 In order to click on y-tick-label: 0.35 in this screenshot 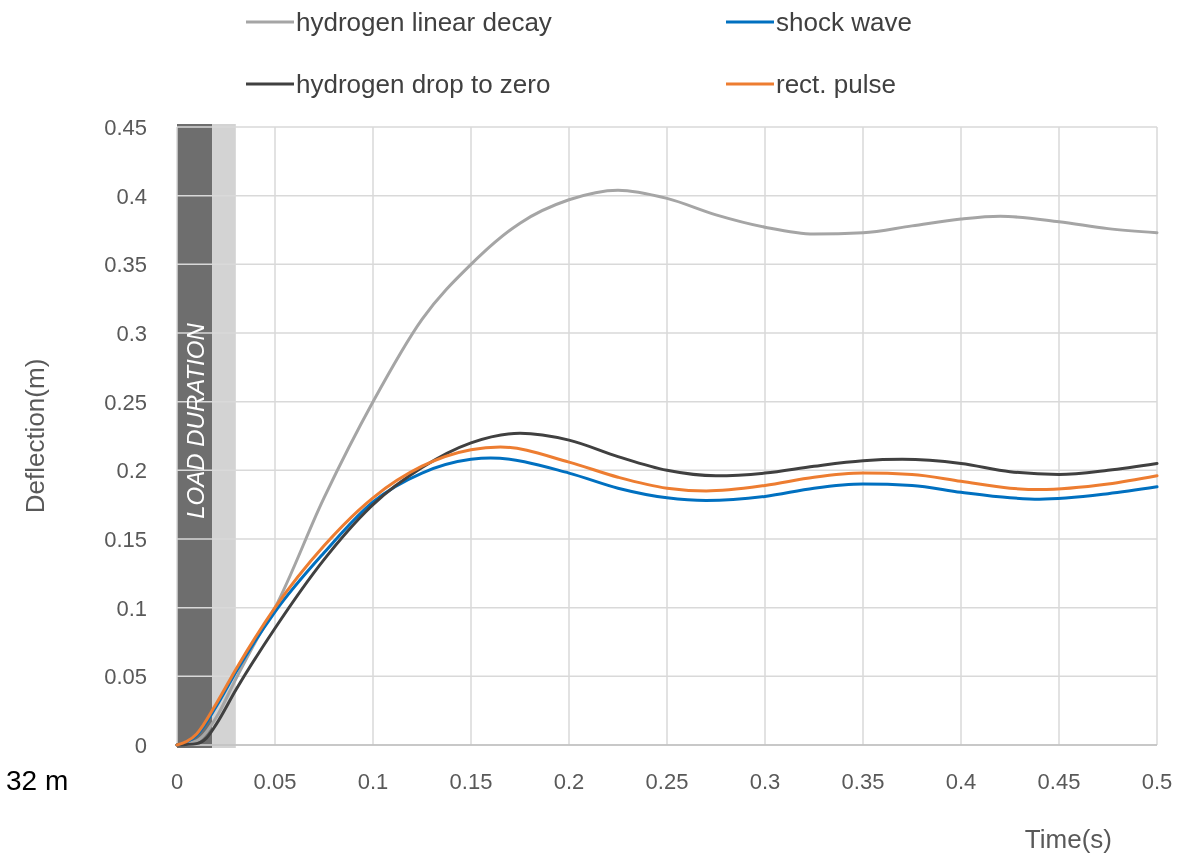, I will do `click(125, 265)`.